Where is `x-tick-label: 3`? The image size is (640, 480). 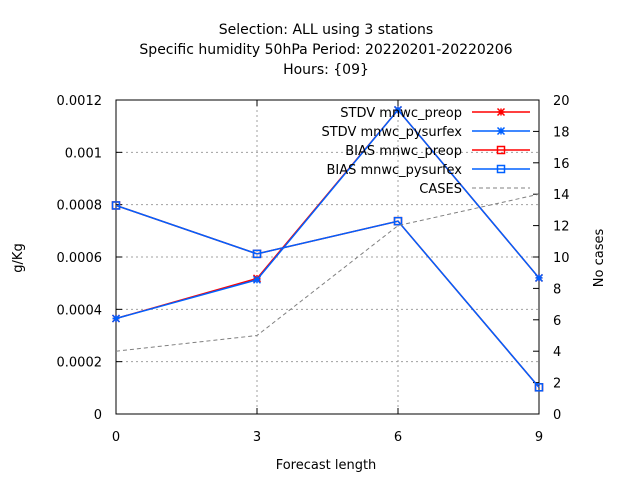
x-tick-label: 3 is located at coordinates (257, 437).